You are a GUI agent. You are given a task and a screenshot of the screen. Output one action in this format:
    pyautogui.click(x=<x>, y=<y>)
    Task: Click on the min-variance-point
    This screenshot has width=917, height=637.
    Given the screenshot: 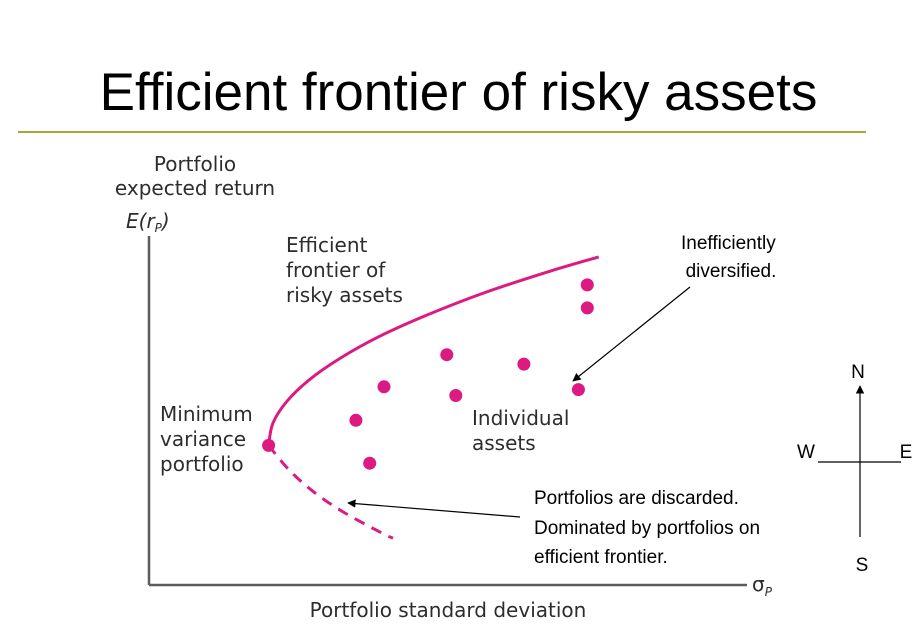 What is the action you would take?
    pyautogui.click(x=269, y=445)
    